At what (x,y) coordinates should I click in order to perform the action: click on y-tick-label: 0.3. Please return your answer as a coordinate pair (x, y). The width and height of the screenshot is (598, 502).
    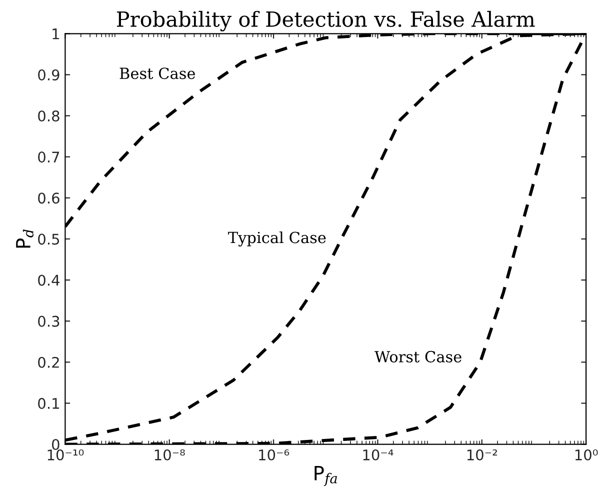
    Looking at the image, I should click on (49, 321).